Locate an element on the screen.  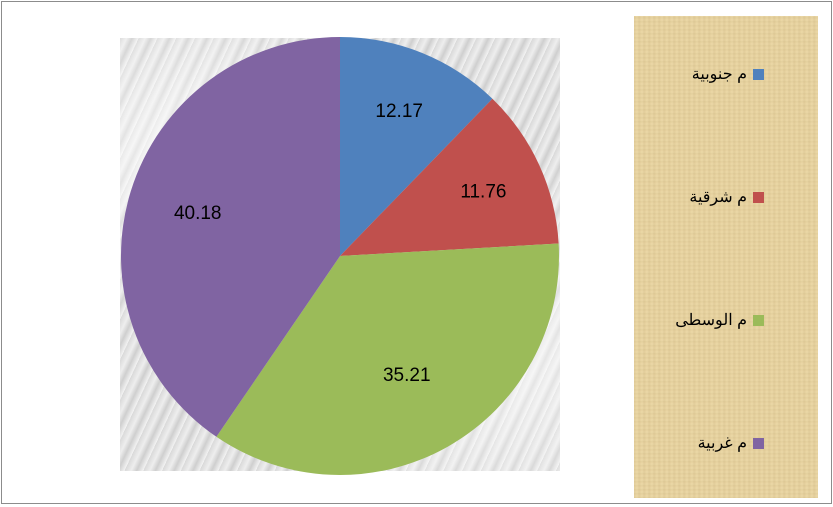
legend-item-south: م جنوبية is located at coordinates (726, 74).